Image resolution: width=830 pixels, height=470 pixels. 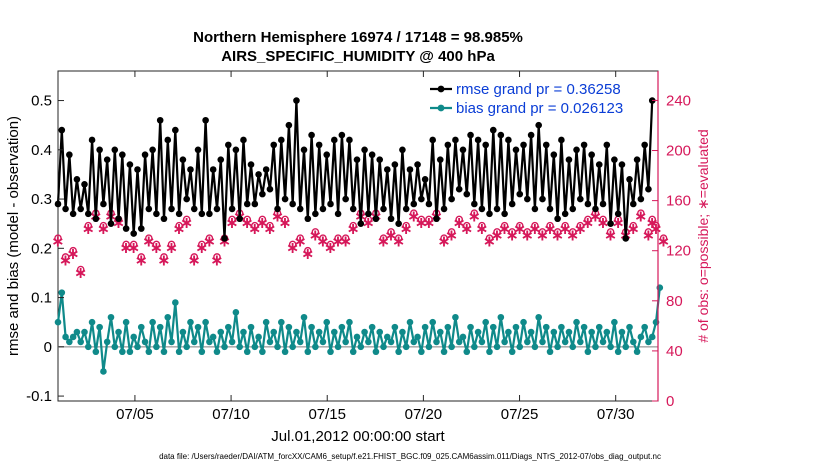 What do you see at coordinates (678, 151) in the screenshot?
I see `y2-tick-label: 200` at bounding box center [678, 151].